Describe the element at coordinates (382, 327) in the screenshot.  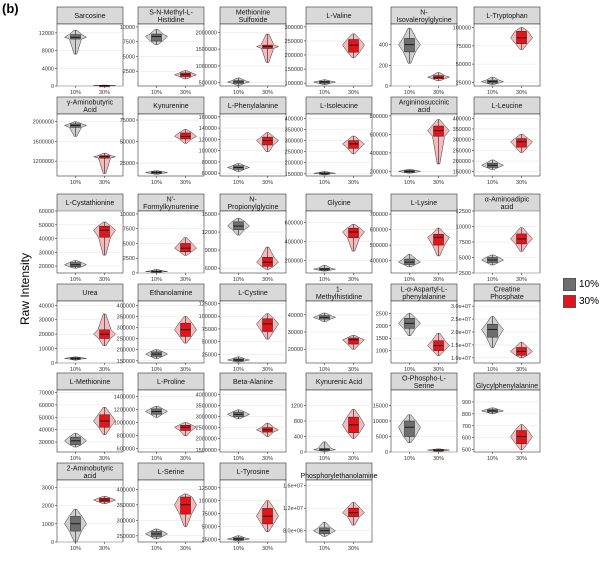
I see `y-tick-label: 2000` at that location.